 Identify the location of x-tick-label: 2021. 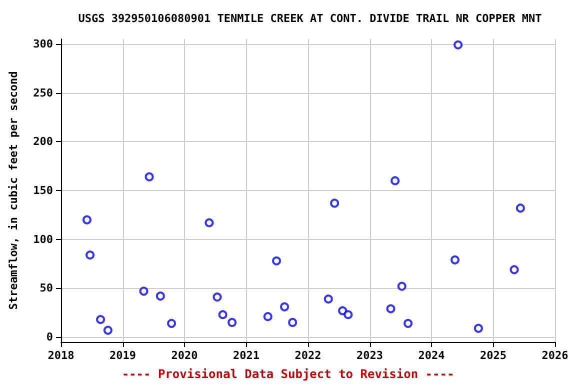
(246, 355).